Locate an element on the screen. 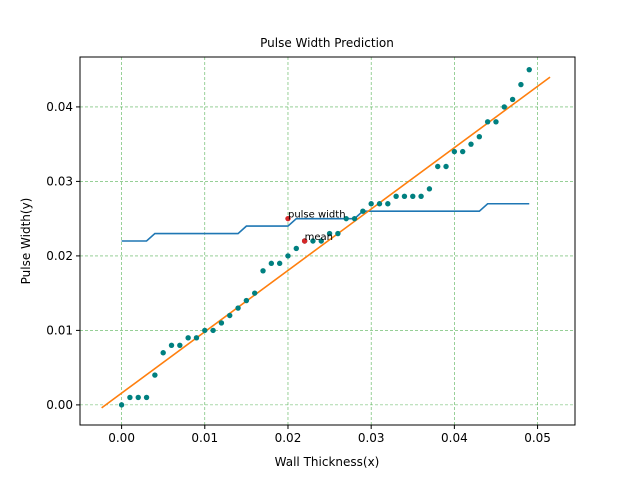 The height and width of the screenshot is (477, 638). y-tick-label: 0.00 is located at coordinates (59, 405).